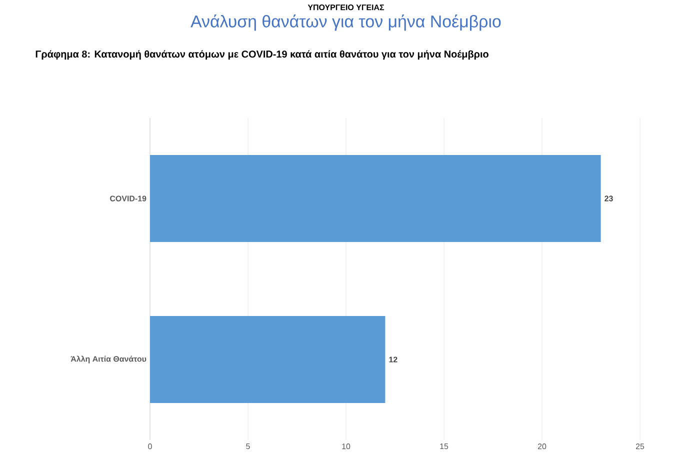 The width and height of the screenshot is (693, 476). Describe the element at coordinates (345, 22) in the screenshot. I see `chart-title: Ανάλυση θανάτων για τον μήνα Νοέμβριο` at that location.